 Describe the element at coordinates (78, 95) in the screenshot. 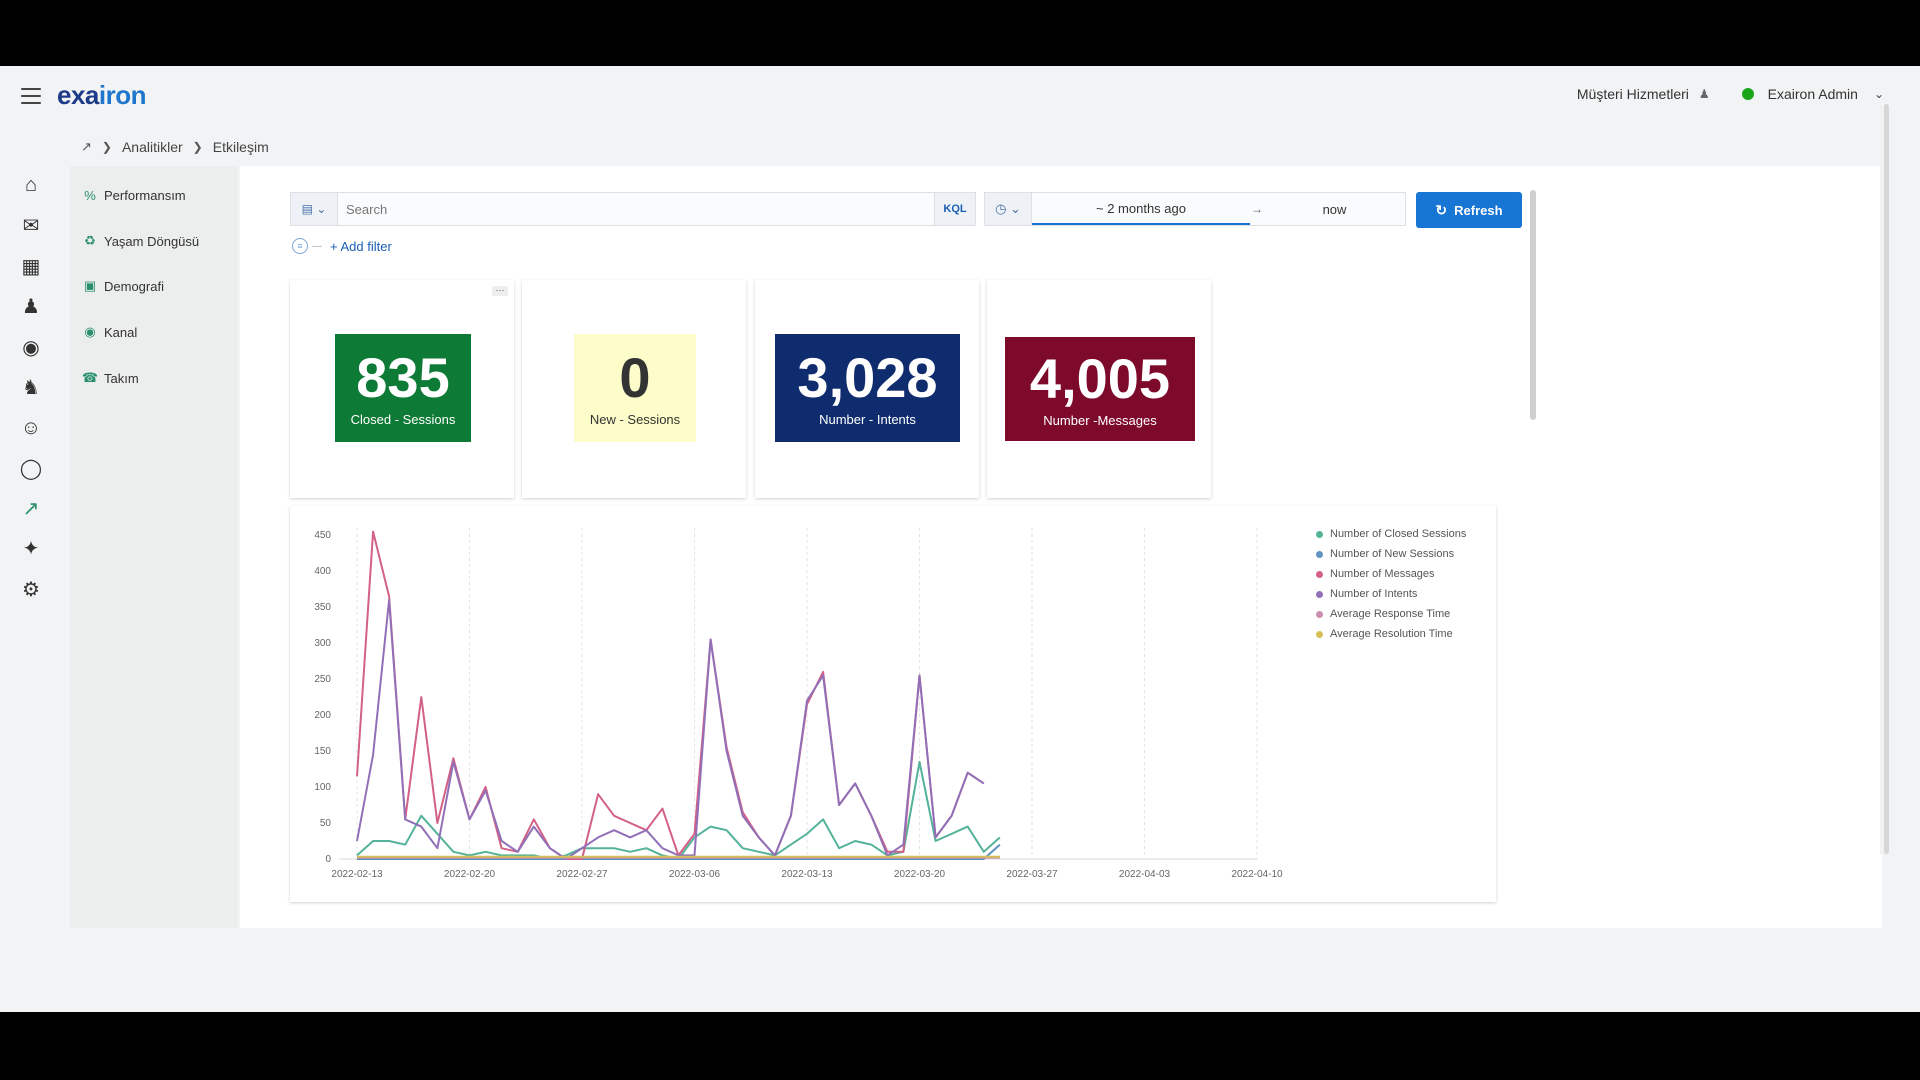

I see `logo-main: exa` at that location.